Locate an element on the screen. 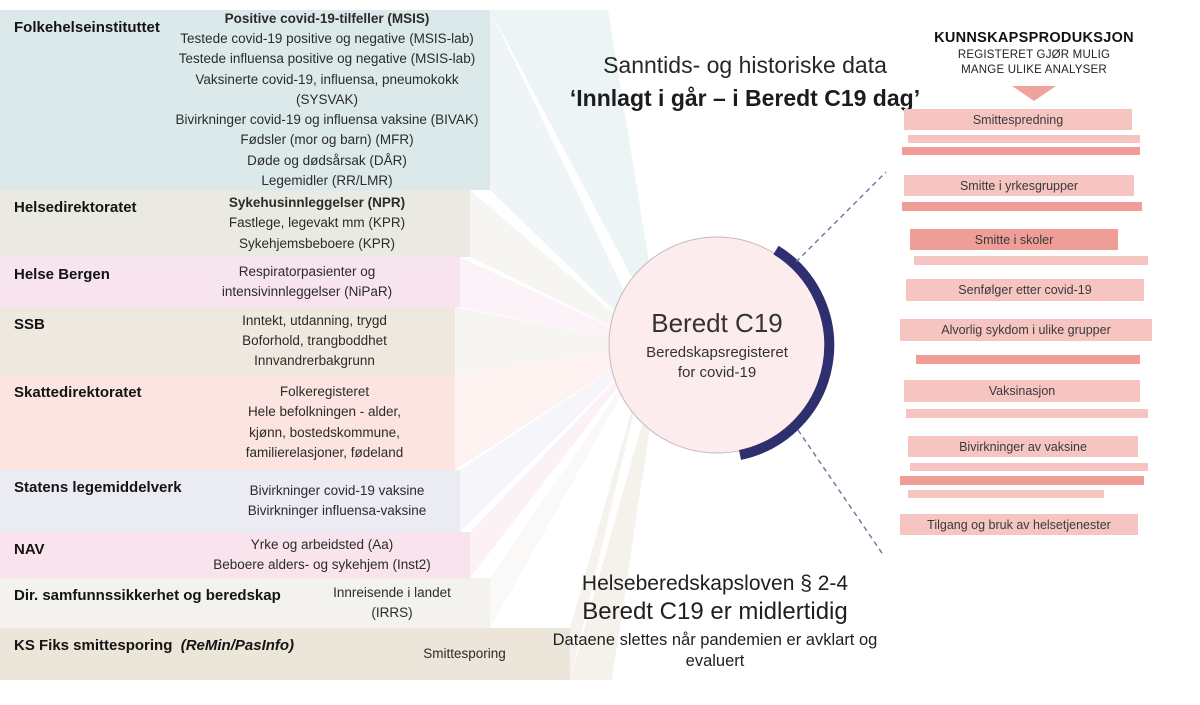 This screenshot has height=705, width=1200. dashed-connector-top is located at coordinates (841, 217).